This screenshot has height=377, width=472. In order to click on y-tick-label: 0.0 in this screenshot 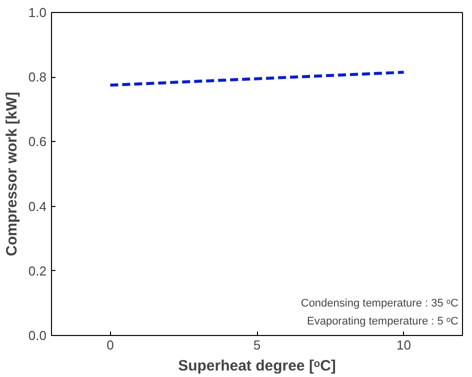, I will do `click(37, 335)`.